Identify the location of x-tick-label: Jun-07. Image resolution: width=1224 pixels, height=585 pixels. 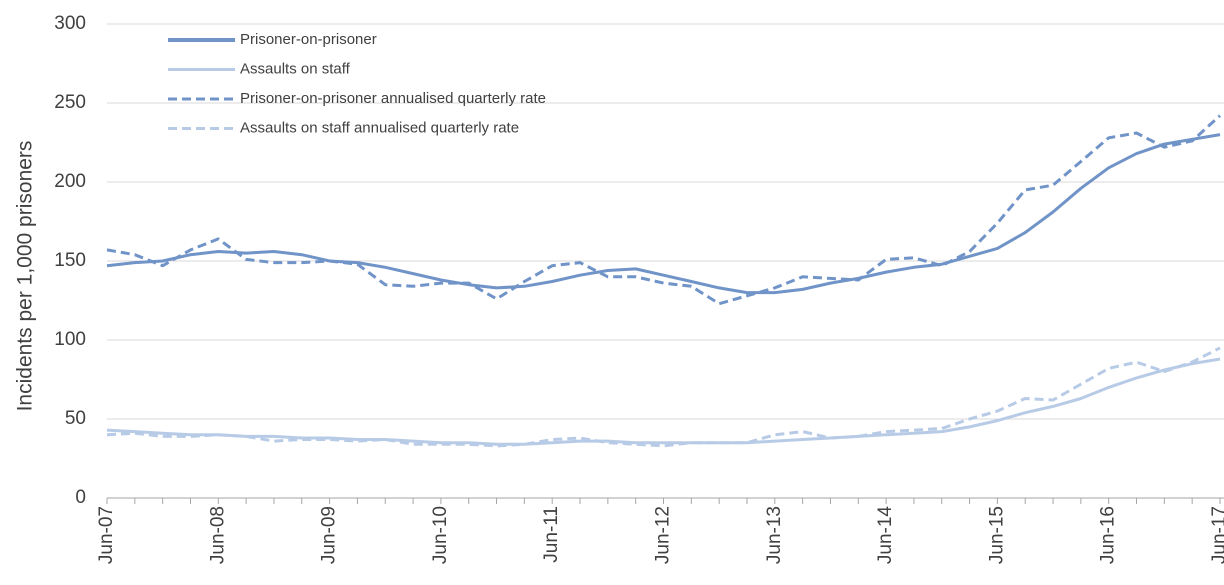
(106, 535).